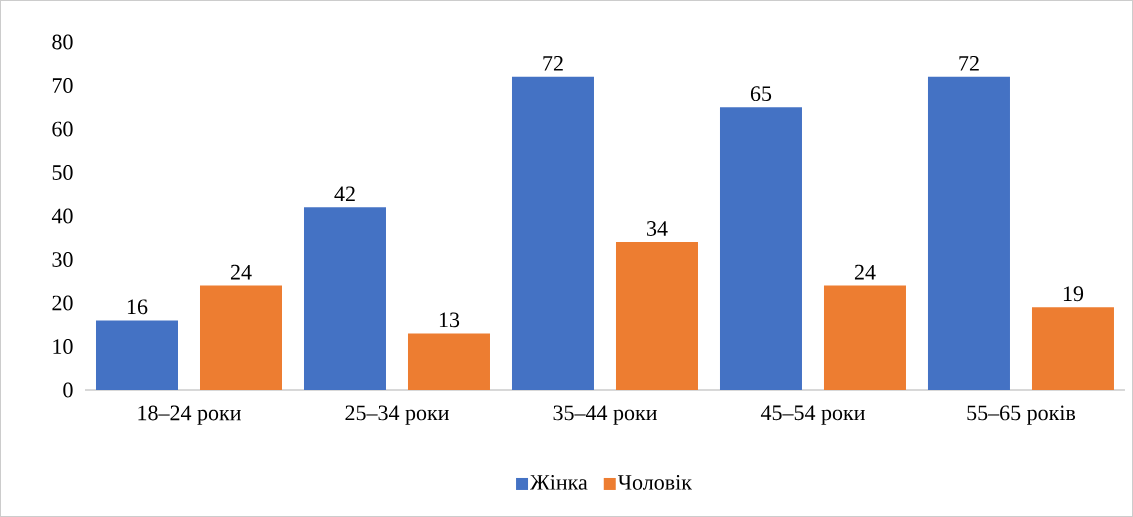 The width and height of the screenshot is (1133, 517). Describe the element at coordinates (62, 172) in the screenshot. I see `y-tick-label: 50` at that location.